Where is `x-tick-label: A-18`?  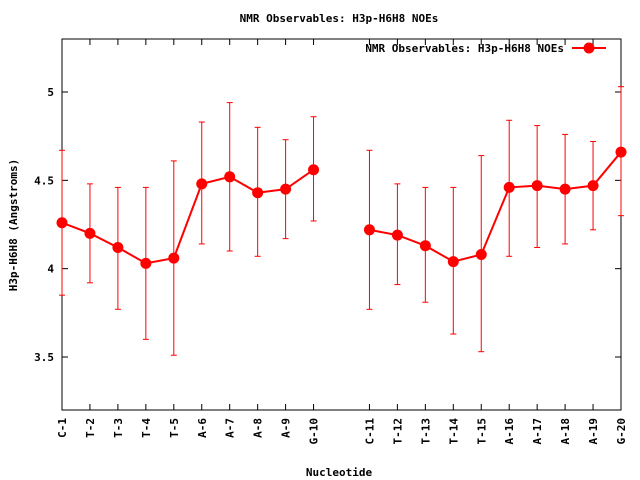
x-tick-label: A-18 is located at coordinates (565, 431).